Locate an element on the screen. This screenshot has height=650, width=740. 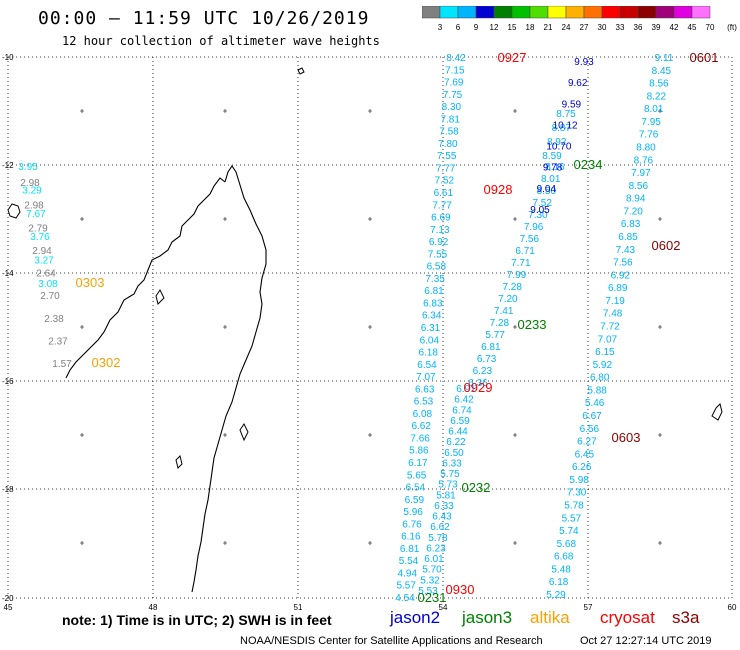
wave-height-value: 3.27 is located at coordinates (44, 261).